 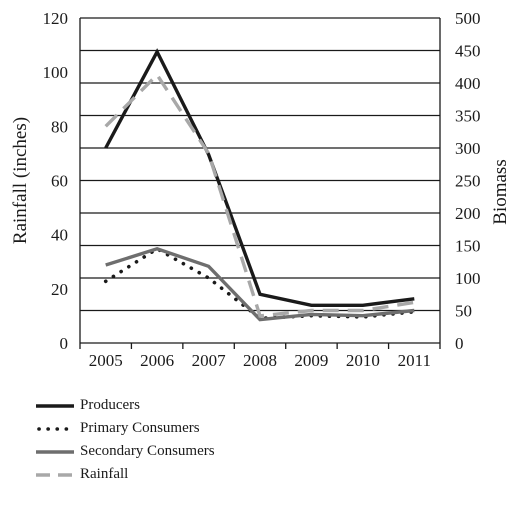 I want to click on legend-label-rainfall: Rainfall, so click(x=104, y=474).